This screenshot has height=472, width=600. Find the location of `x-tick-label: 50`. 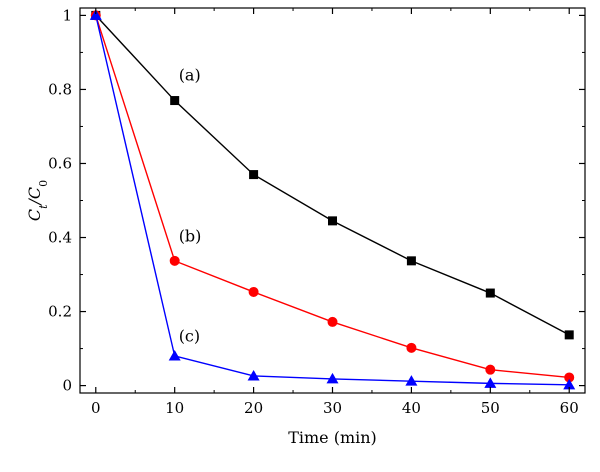

x-tick-label: 50 is located at coordinates (490, 408).